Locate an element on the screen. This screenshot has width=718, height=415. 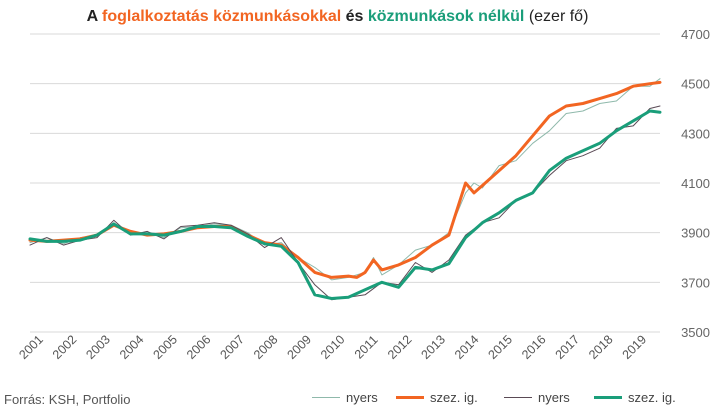
x-tick-label: 2003 is located at coordinates (98, 347).